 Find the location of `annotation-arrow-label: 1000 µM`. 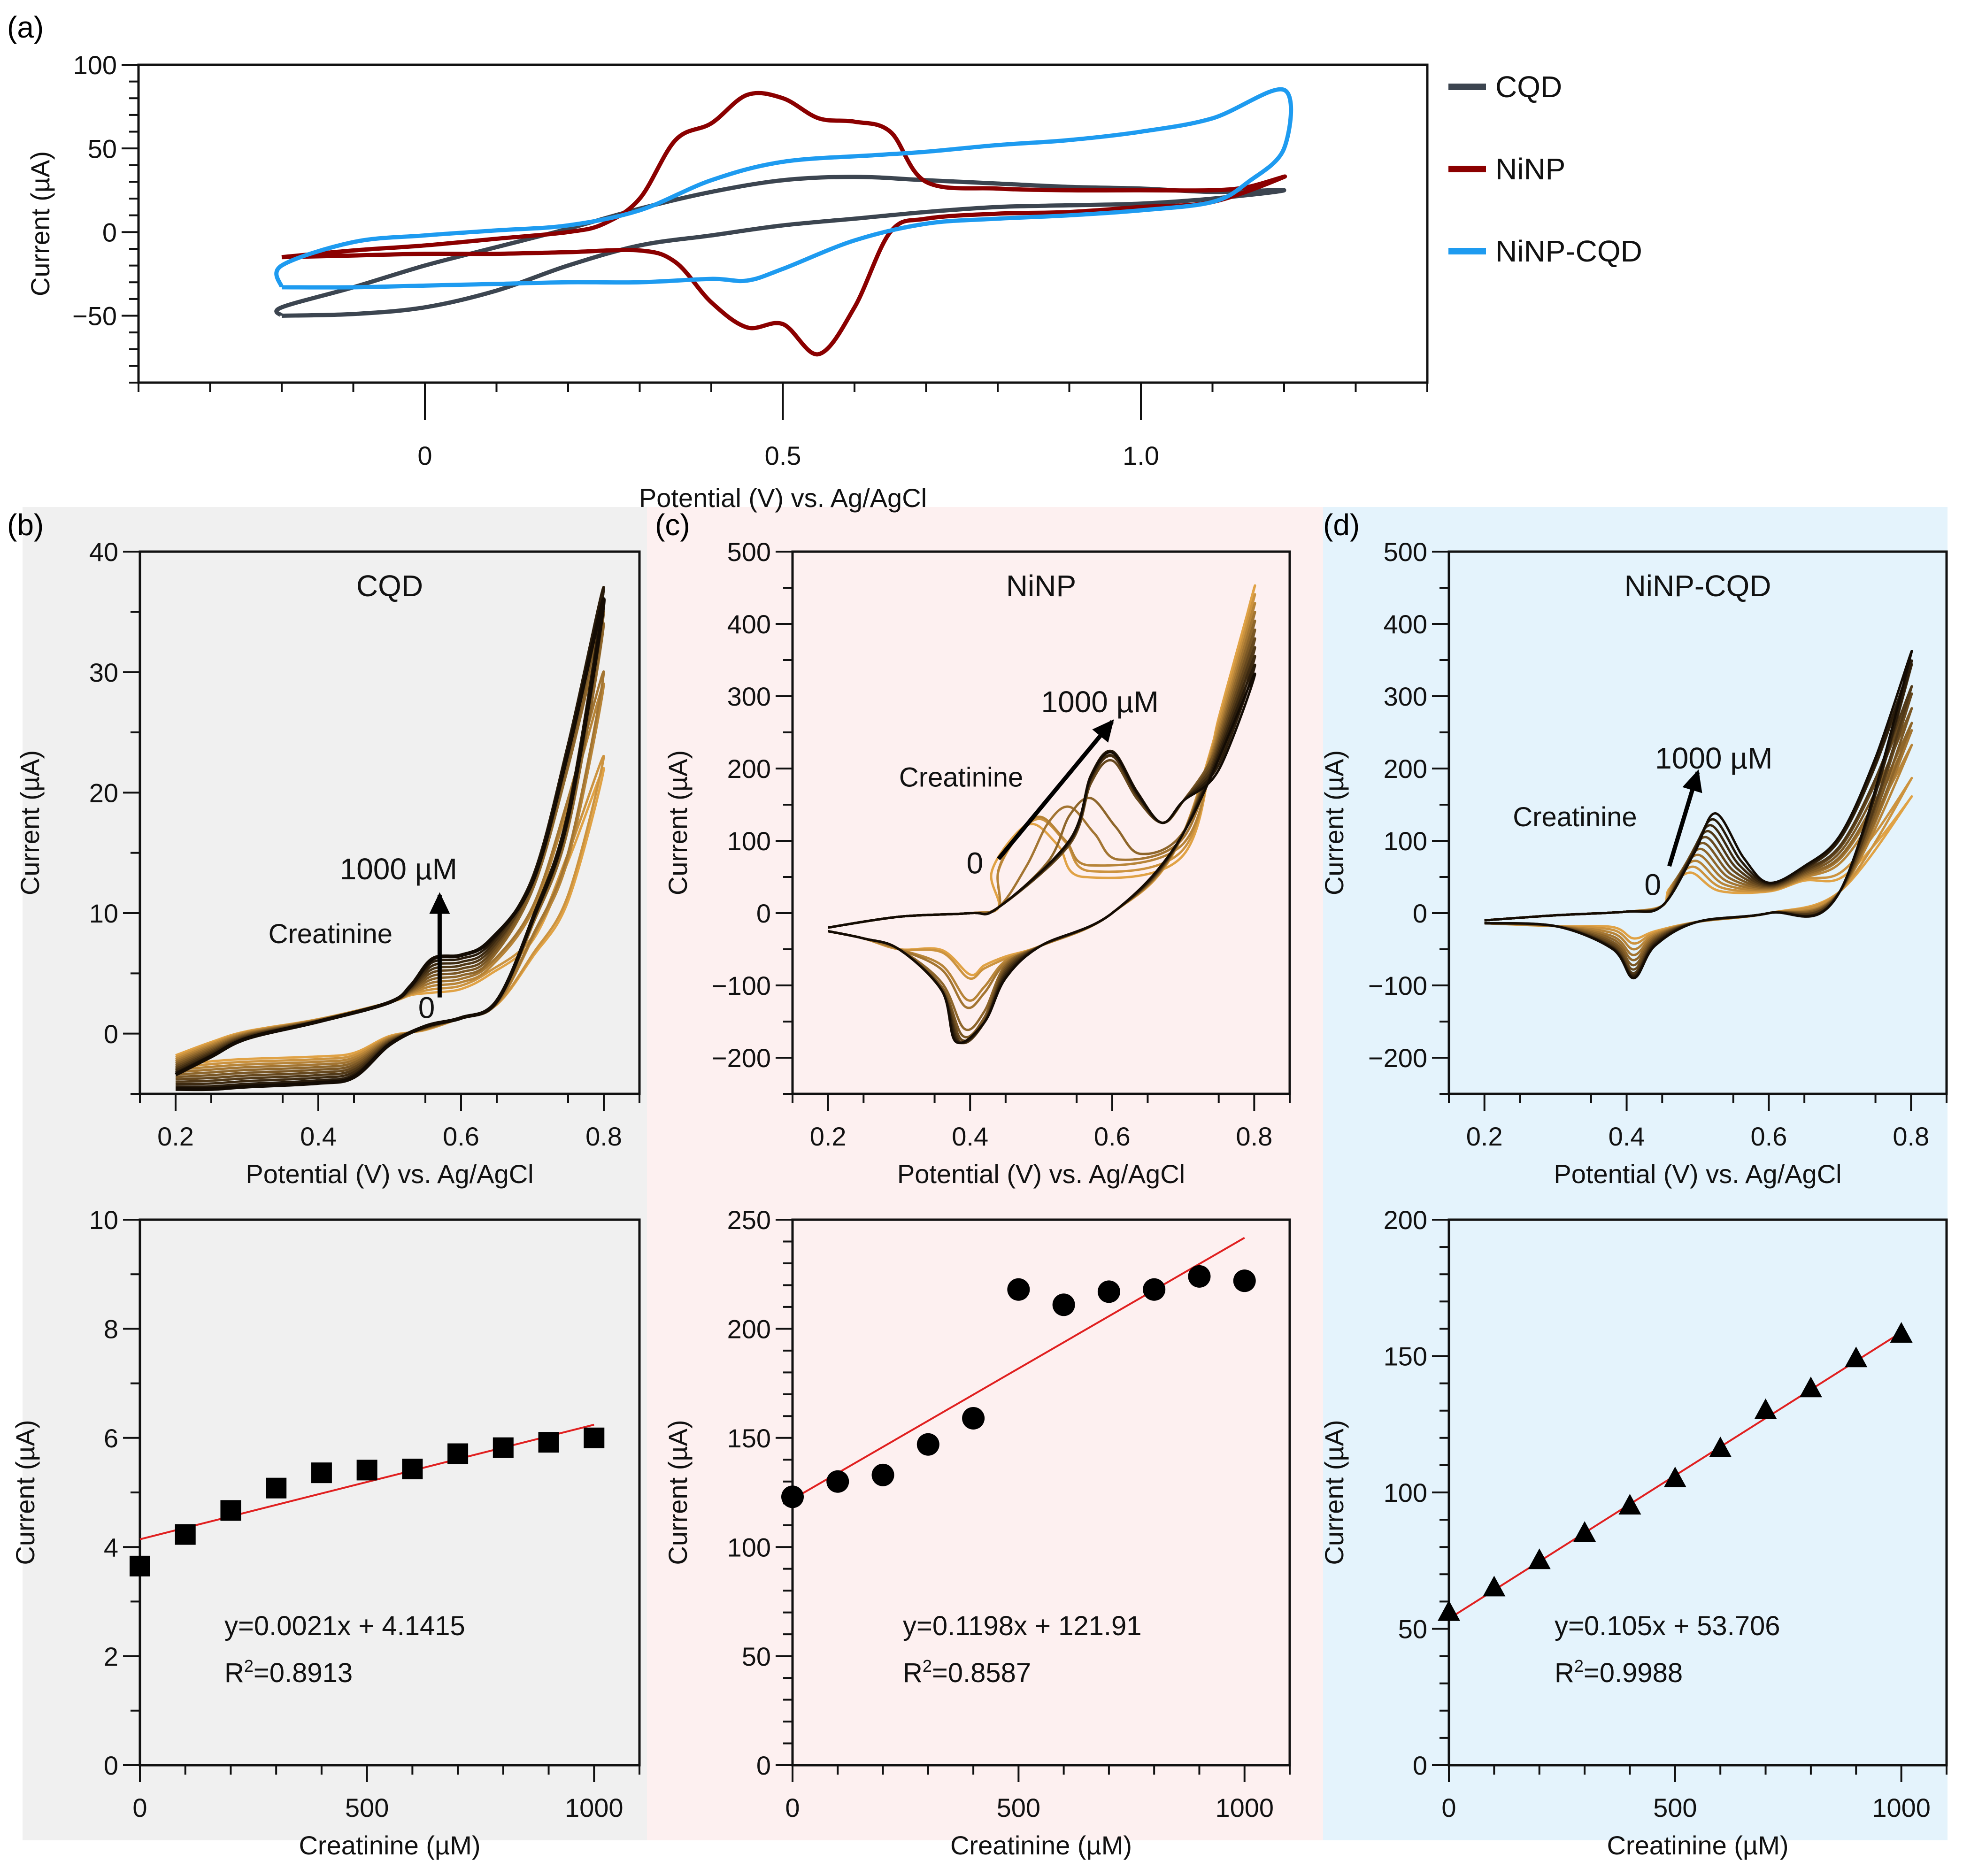

annotation-arrow-label: 1000 µM is located at coordinates (398, 869).